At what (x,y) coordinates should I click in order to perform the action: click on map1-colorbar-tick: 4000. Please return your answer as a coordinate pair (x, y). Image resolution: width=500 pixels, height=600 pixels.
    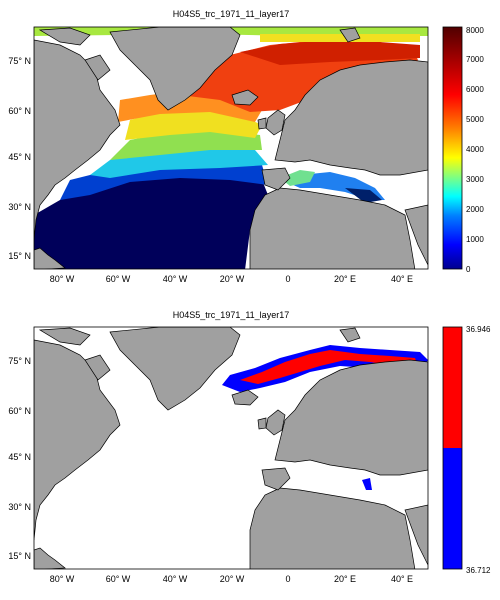
    Looking at the image, I should click on (475, 149).